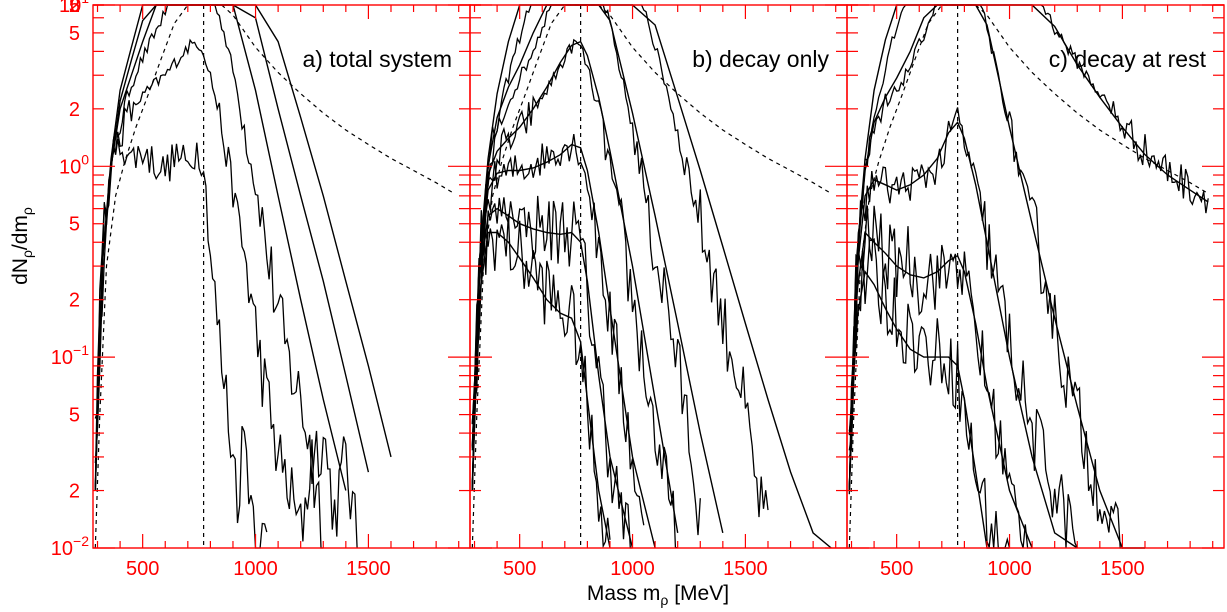  Describe the element at coordinates (70, 355) in the screenshot. I see `y-decade-label: 10−1` at that location.